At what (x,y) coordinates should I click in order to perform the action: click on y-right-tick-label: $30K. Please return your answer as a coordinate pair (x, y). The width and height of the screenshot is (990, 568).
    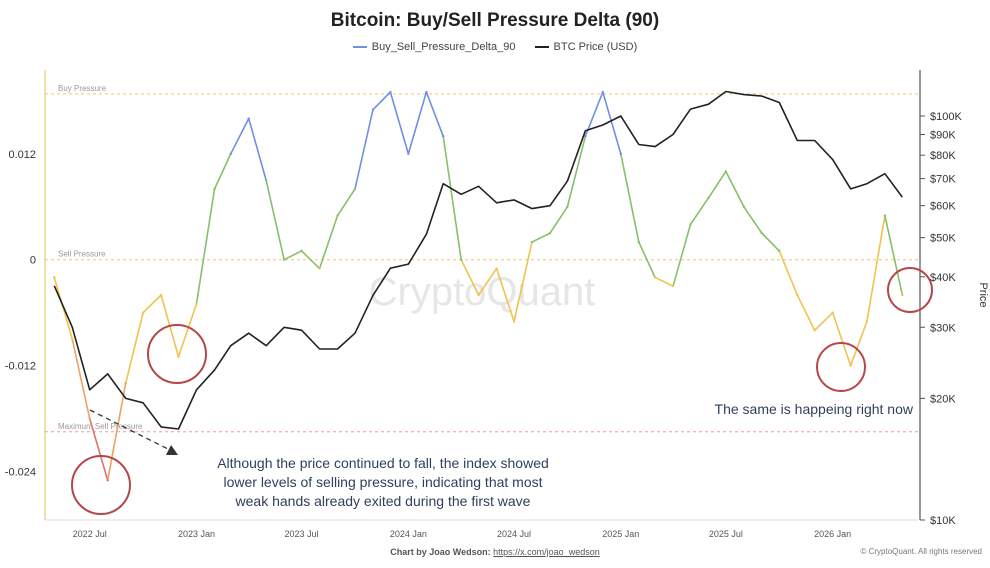
    Looking at the image, I should click on (943, 328).